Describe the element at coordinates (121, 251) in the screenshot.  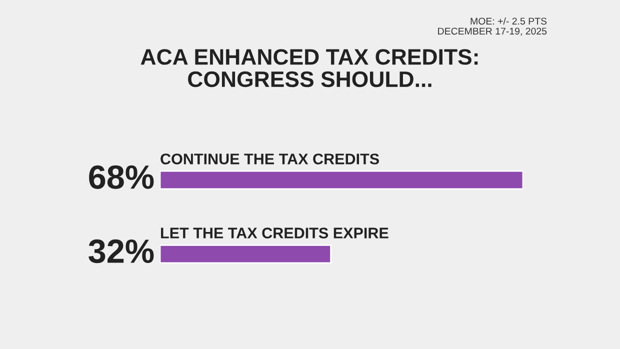
I see `data-label: 32%` at that location.